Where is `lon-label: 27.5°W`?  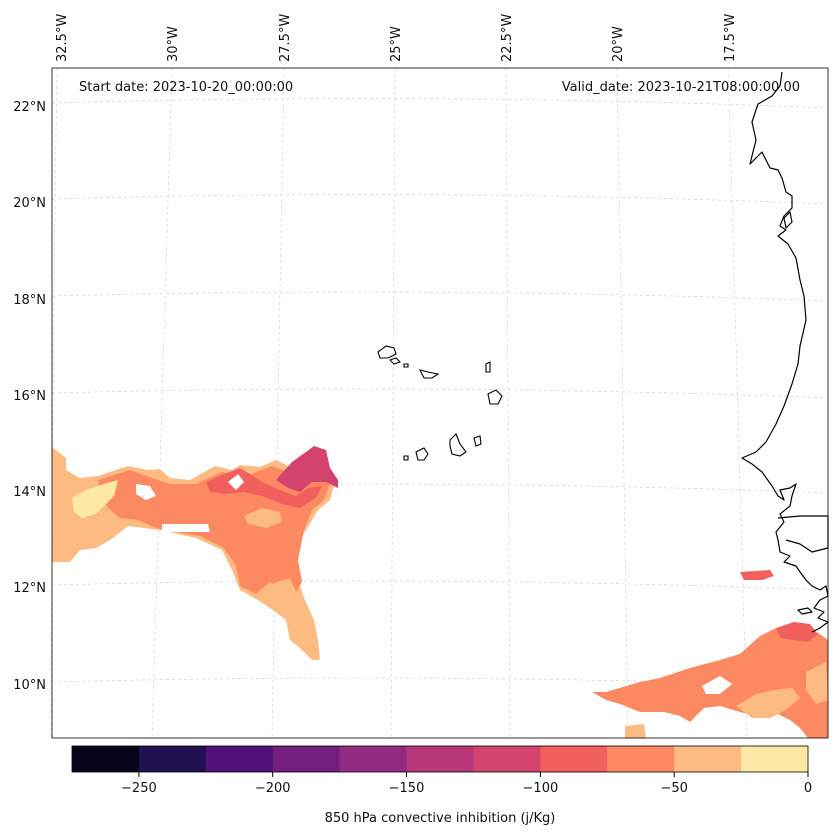
lon-label: 27.5°W is located at coordinates (285, 38).